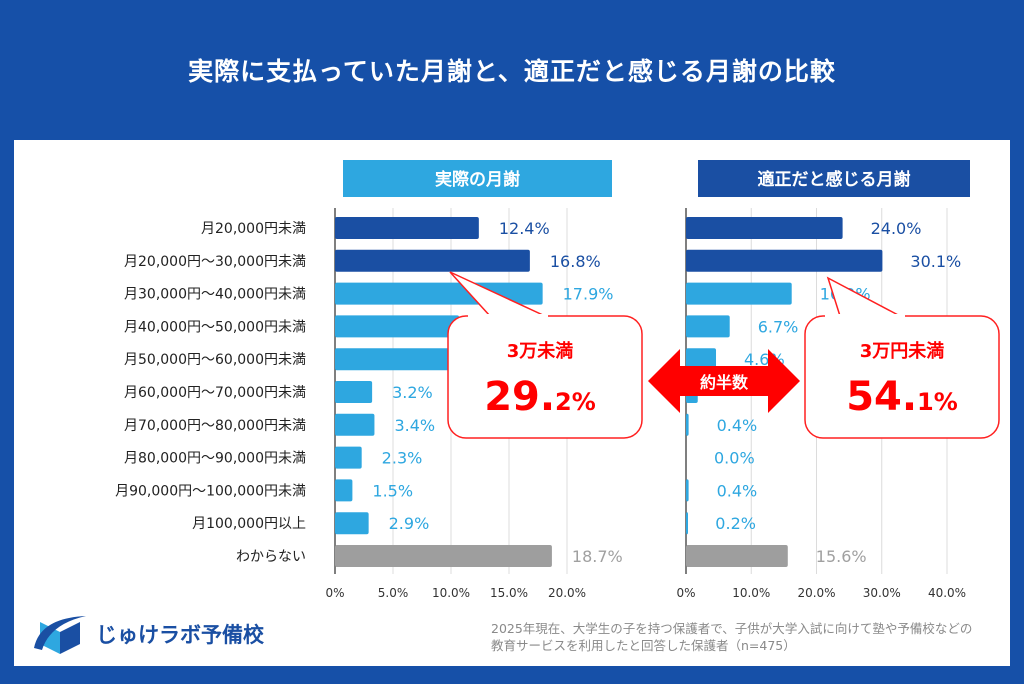  I want to click on category-label: 月30,000円〜40,000円未満, so click(215, 295).